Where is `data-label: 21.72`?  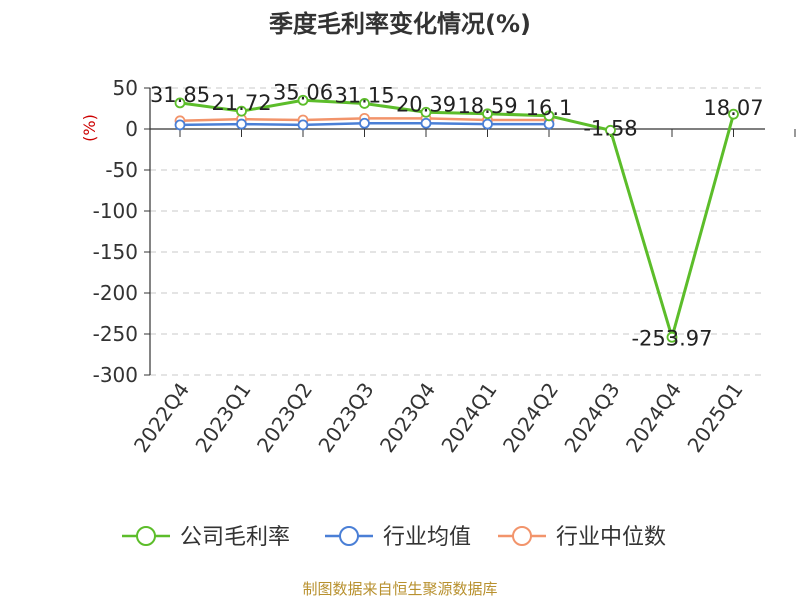 data-label: 21.72 is located at coordinates (241, 103).